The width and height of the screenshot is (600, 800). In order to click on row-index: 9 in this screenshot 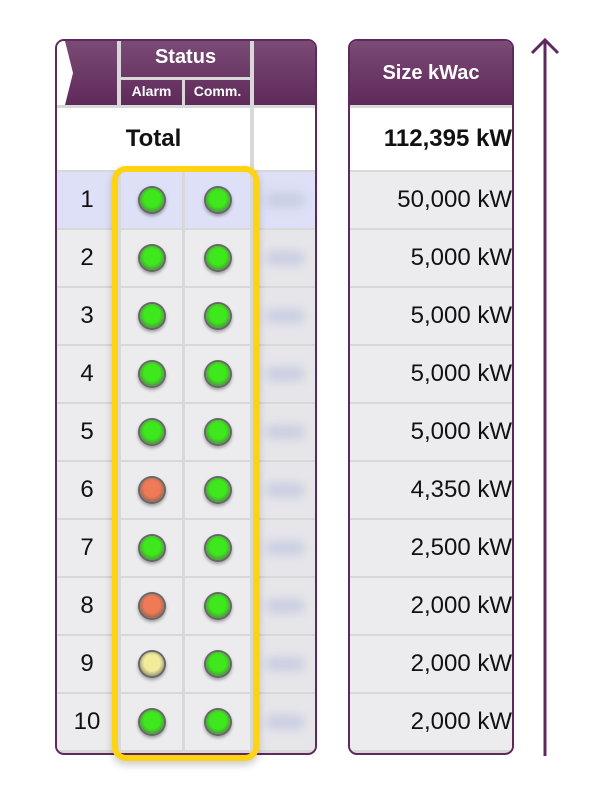, I will do `click(87, 664)`.